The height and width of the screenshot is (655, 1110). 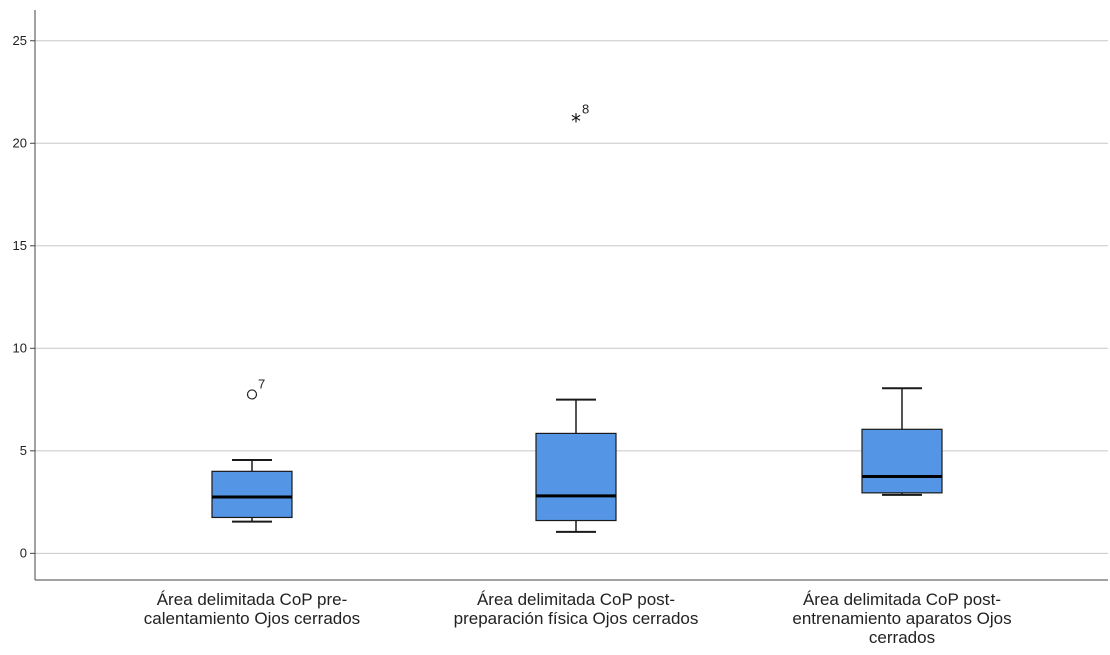 I want to click on category-label-line: entrenamiento aparatos Ojos, so click(x=901, y=618).